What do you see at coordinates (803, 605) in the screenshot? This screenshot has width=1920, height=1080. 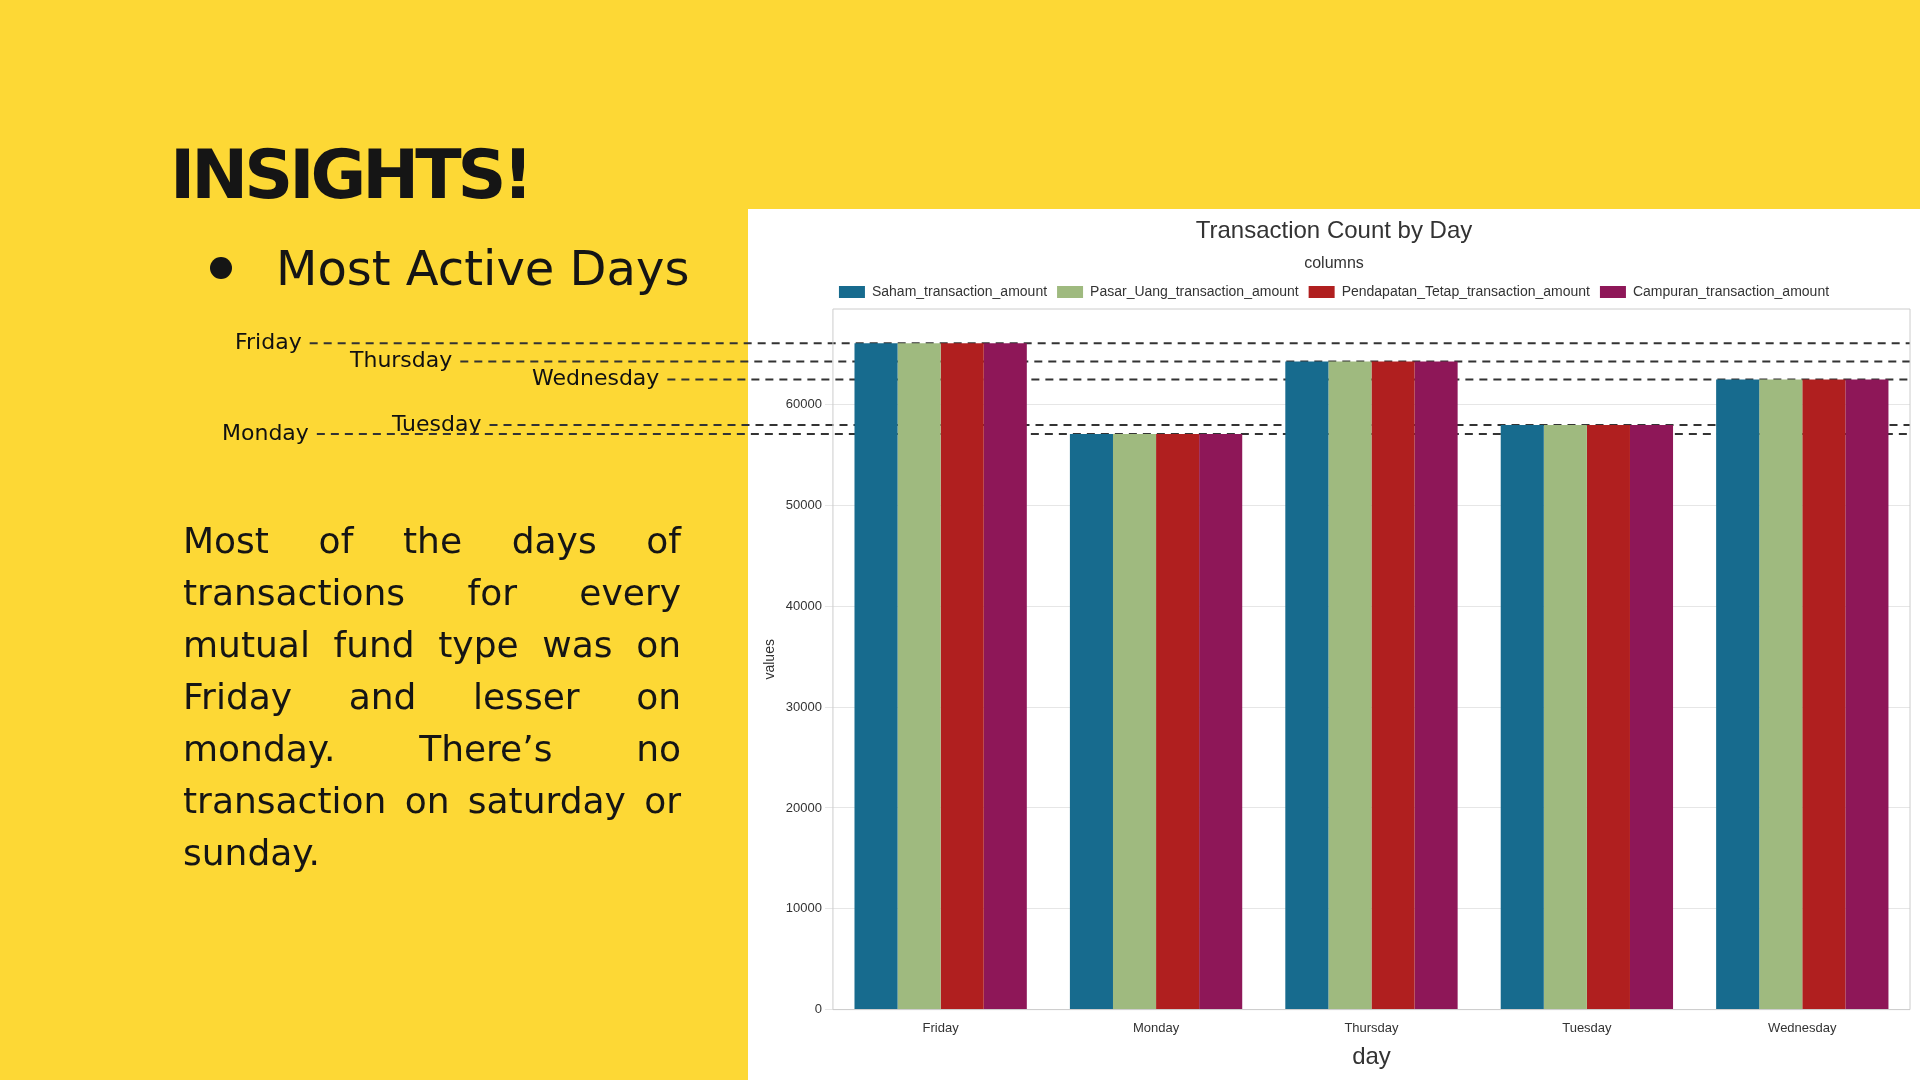 I see `y-tick-label: 40000` at bounding box center [803, 605].